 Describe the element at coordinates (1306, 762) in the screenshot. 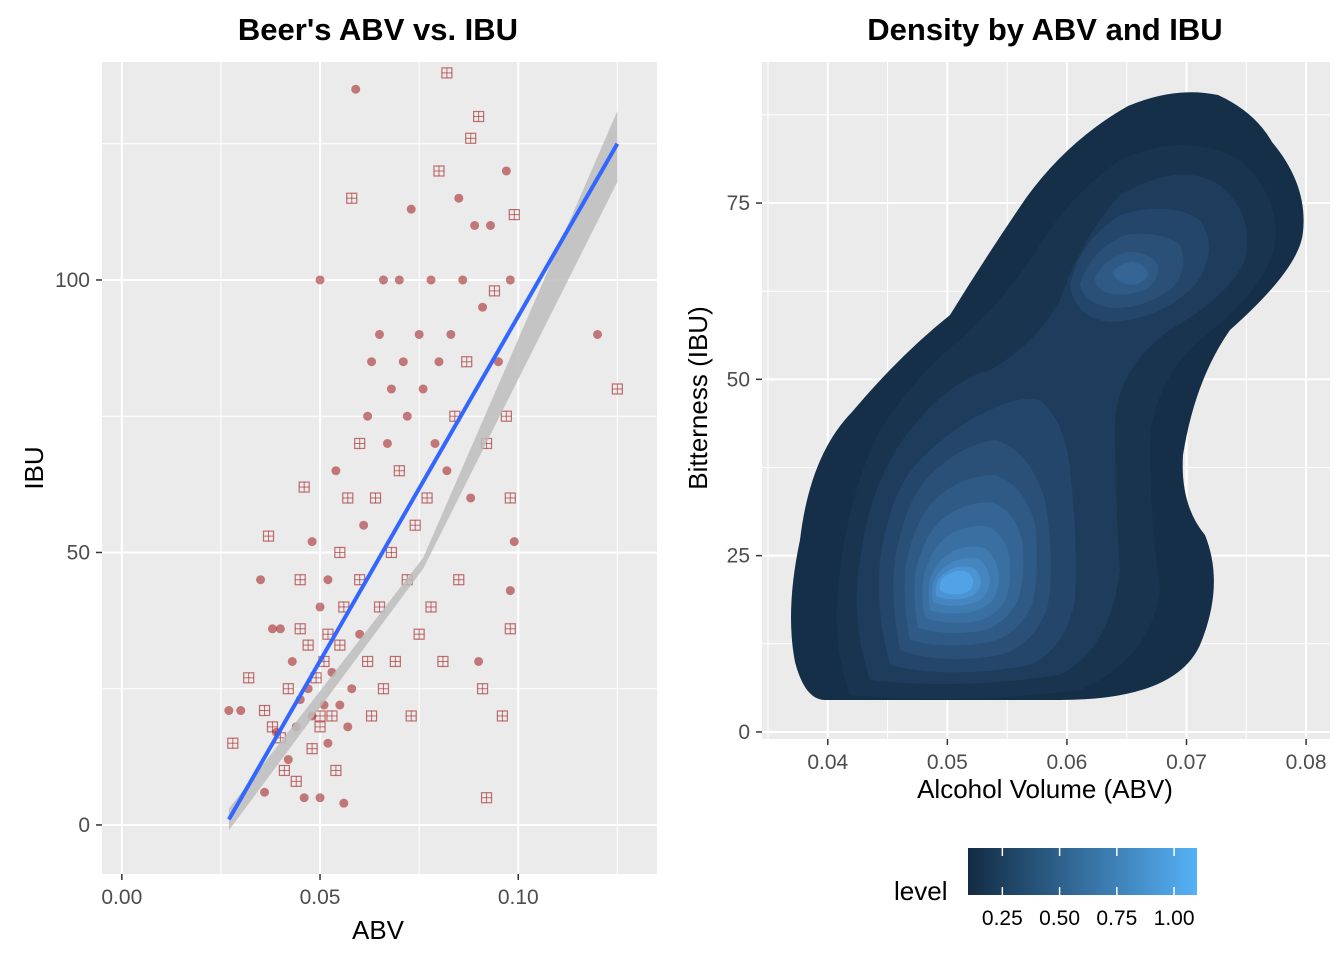

I see `x-tick-label: 0.08` at that location.